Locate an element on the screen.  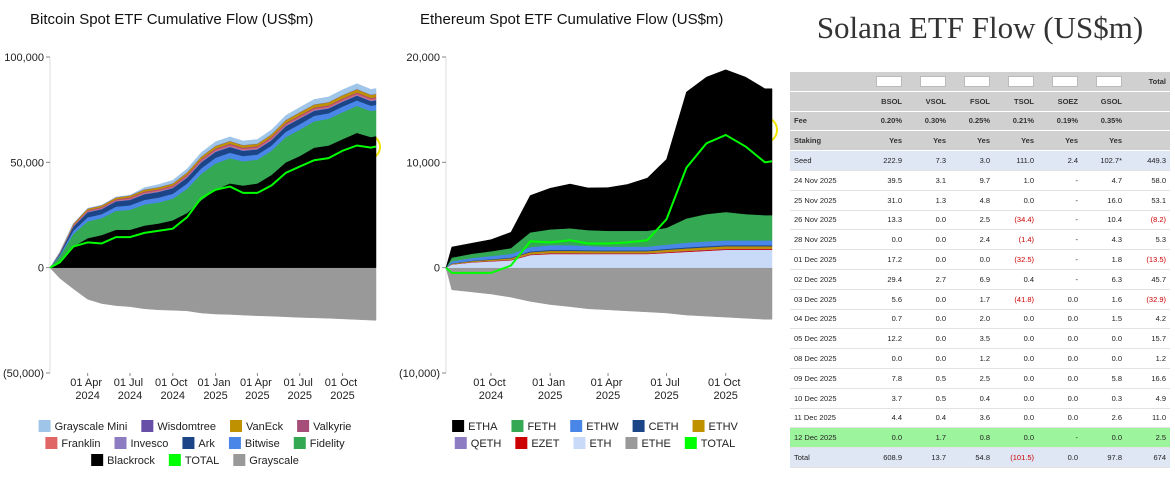
table-row: Total 608.9 13.7 54.8 (101.5) 0.0 97.8 674 is located at coordinates (980, 457).